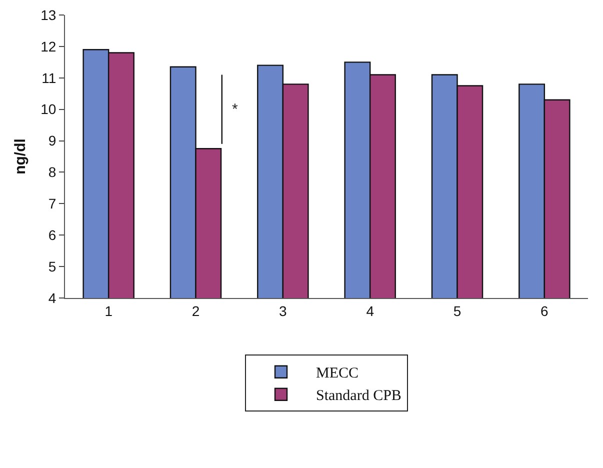 This screenshot has width=603, height=468. What do you see at coordinates (20, 156) in the screenshot?
I see `y-axis-title: ng/dl` at bounding box center [20, 156].